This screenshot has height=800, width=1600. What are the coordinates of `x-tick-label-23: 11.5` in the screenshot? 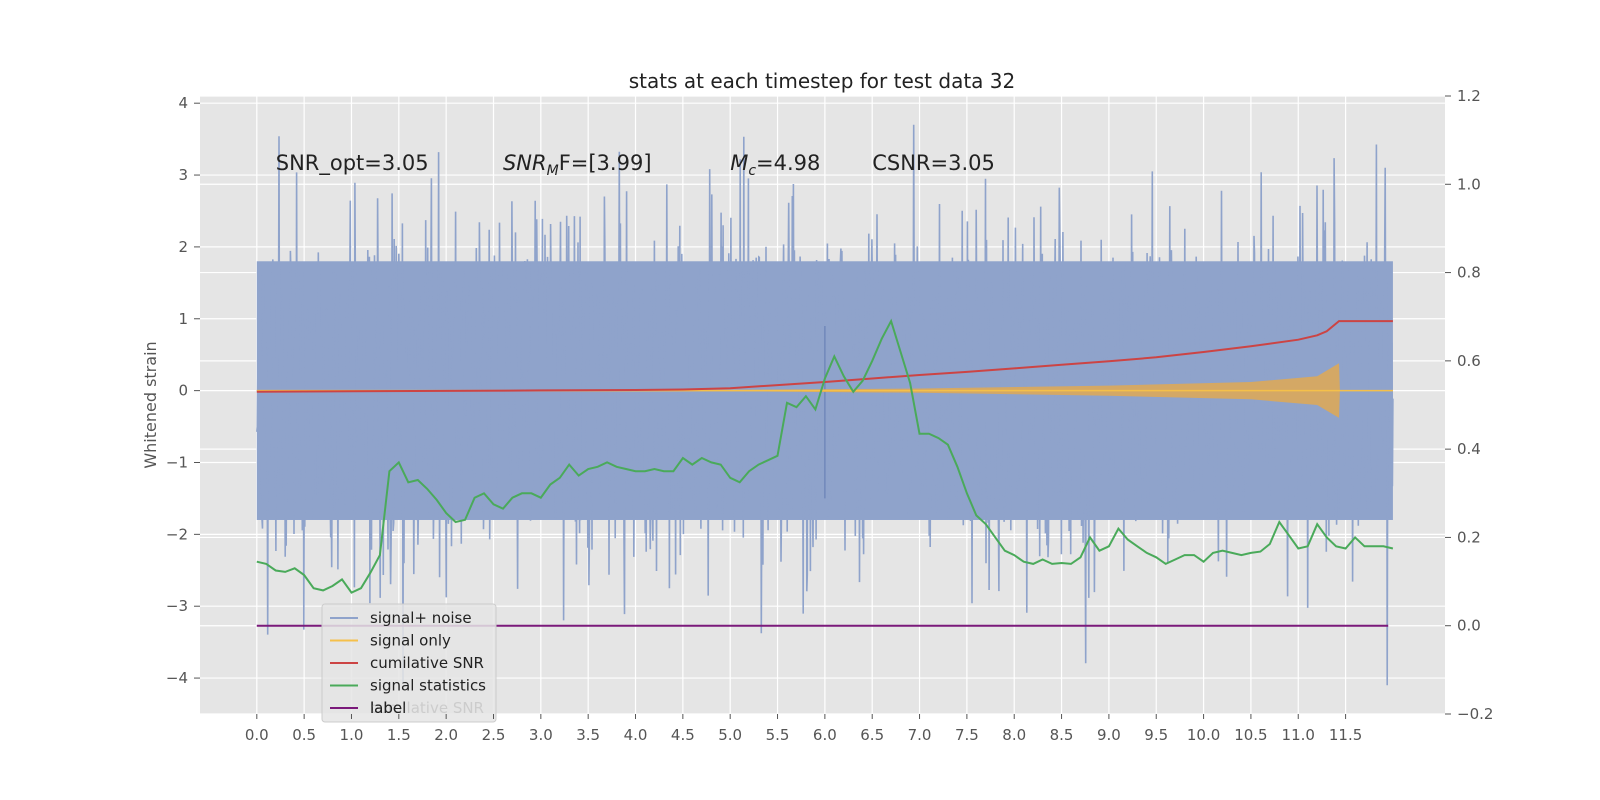 It's located at (1345, 735).